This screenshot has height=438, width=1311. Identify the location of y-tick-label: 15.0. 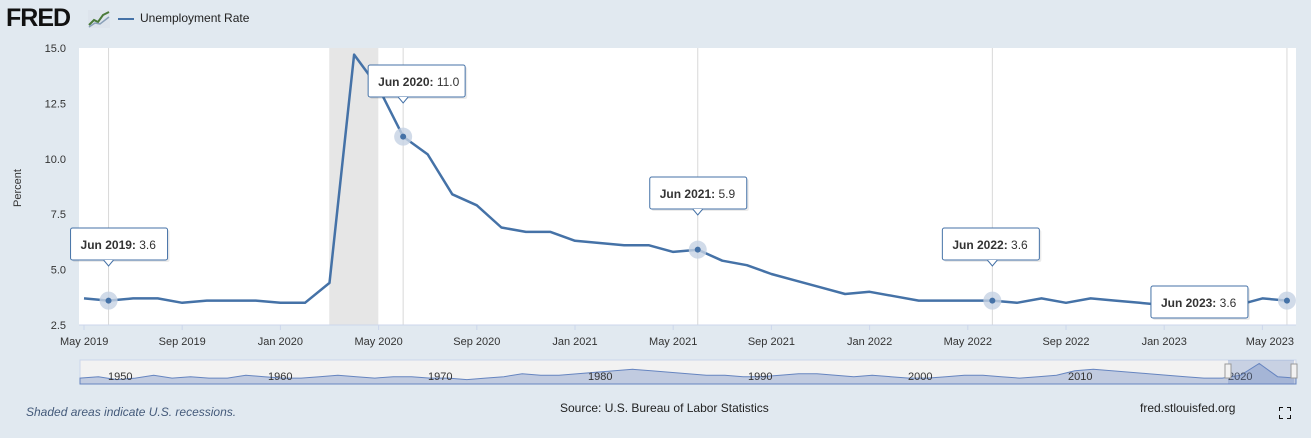
(55, 49).